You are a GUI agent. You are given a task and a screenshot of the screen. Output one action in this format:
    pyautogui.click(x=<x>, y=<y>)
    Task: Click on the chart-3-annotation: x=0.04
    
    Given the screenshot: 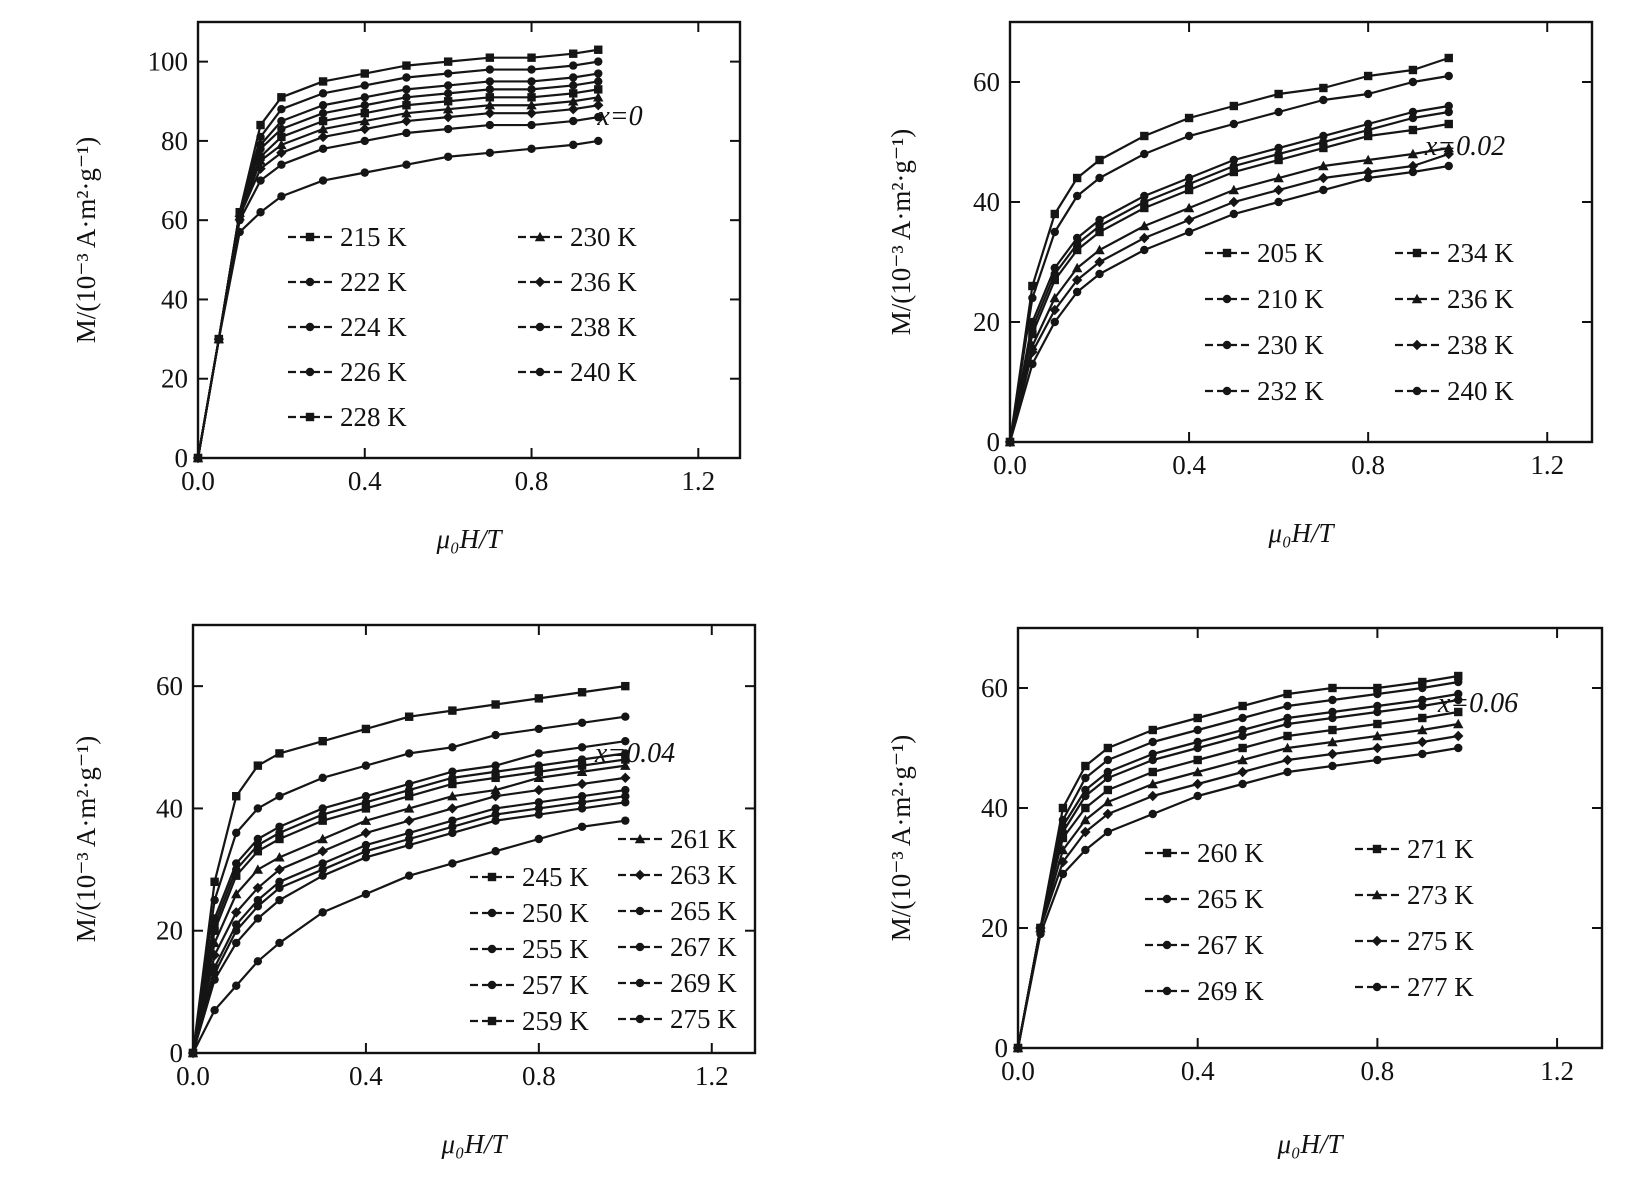 What is the action you would take?
    pyautogui.click(x=634, y=753)
    